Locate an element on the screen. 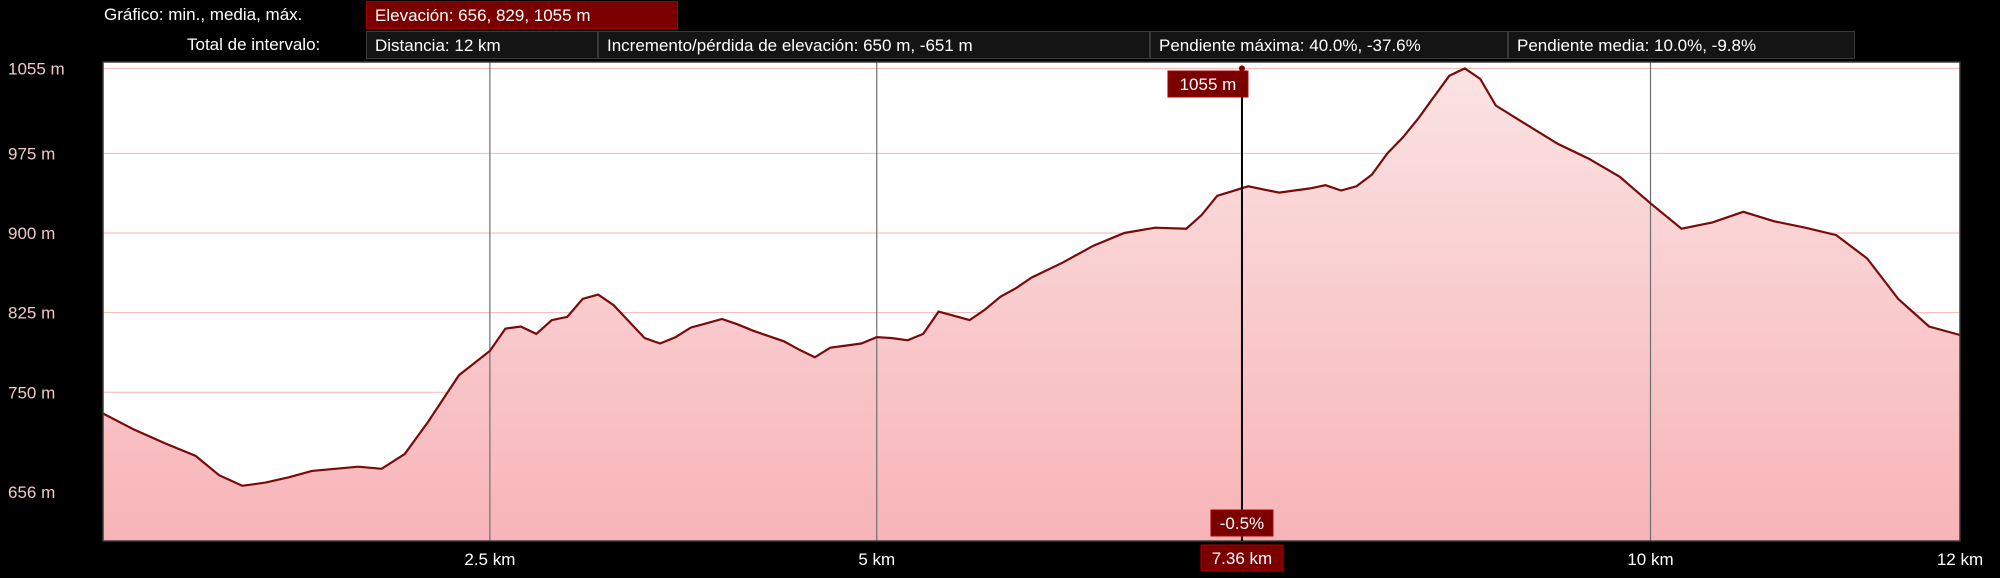  svg-text: -0.5% is located at coordinates (1242, 523).